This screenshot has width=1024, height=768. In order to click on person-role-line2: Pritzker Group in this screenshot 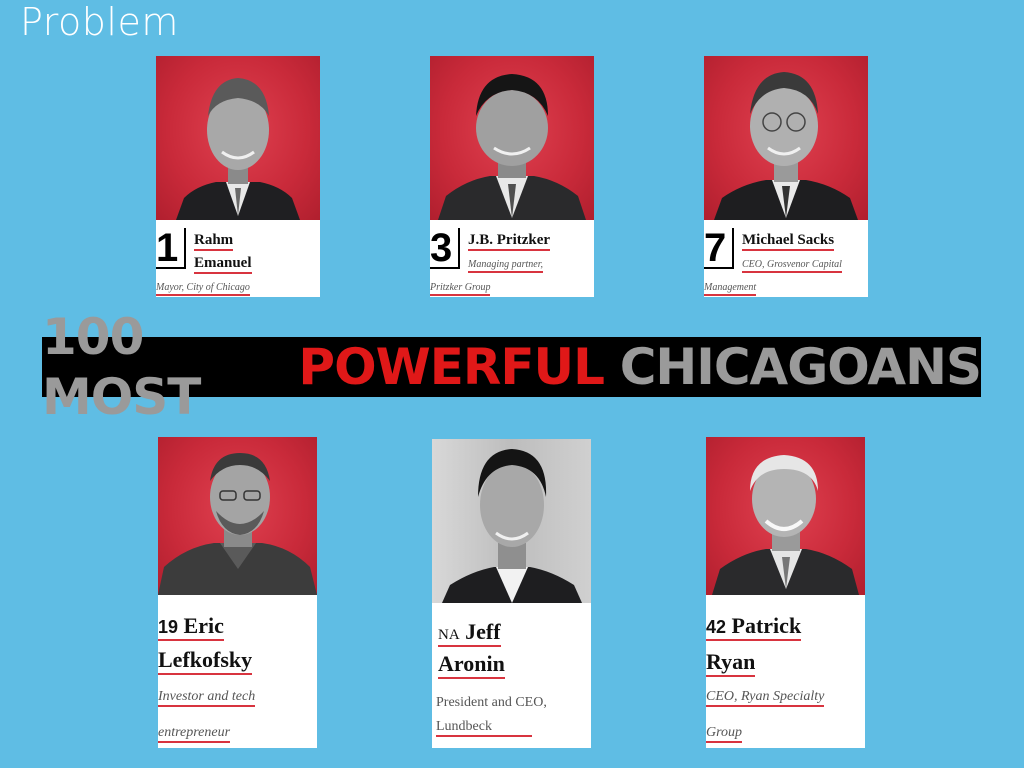, I will do `click(460, 289)`.